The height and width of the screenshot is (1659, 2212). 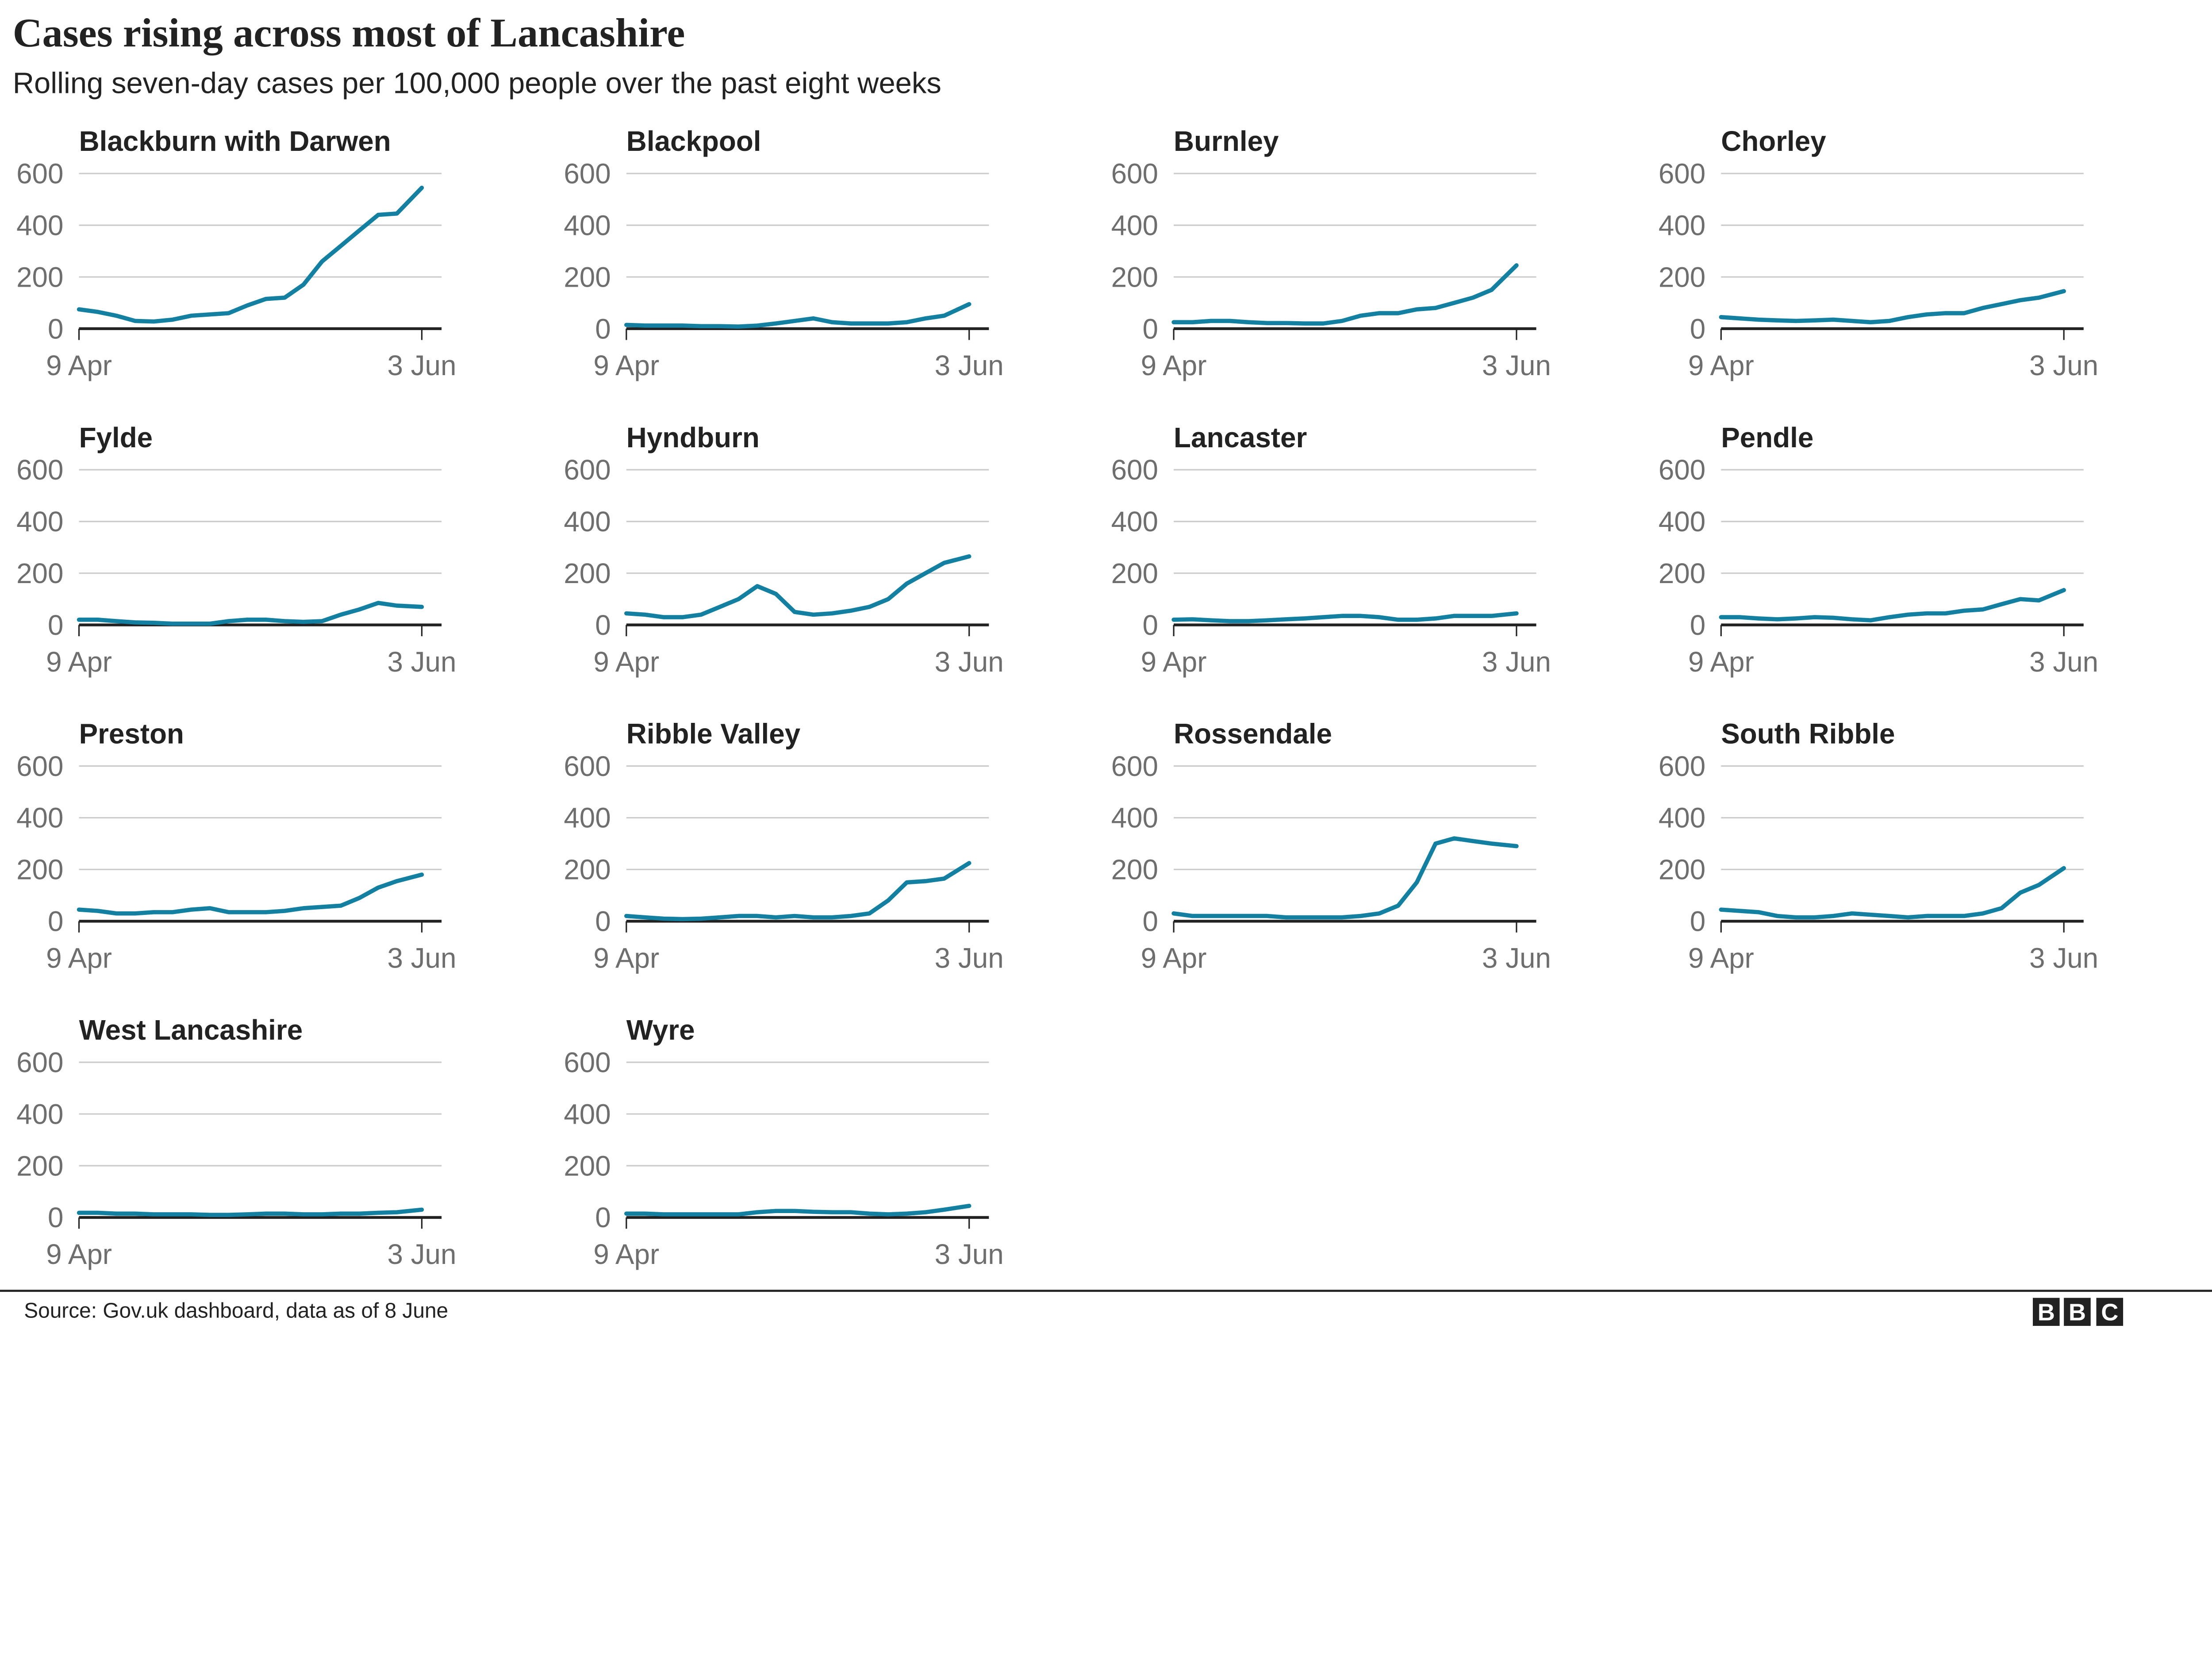 I want to click on panel-west-lancashire: West Lancashire 0 200 400 600 9 Apr 3 Jun, so click(x=236, y=1142).